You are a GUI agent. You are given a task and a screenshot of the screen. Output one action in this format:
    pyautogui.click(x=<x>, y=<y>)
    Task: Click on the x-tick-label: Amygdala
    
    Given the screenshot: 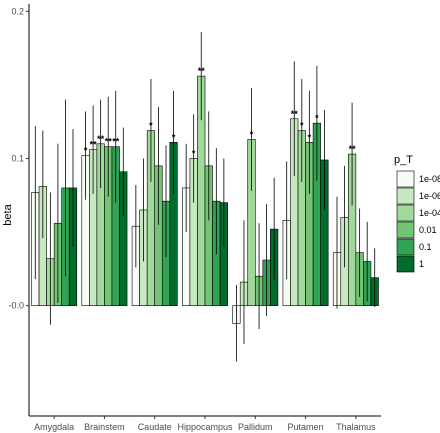 What is the action you would take?
    pyautogui.click(x=54, y=427)
    